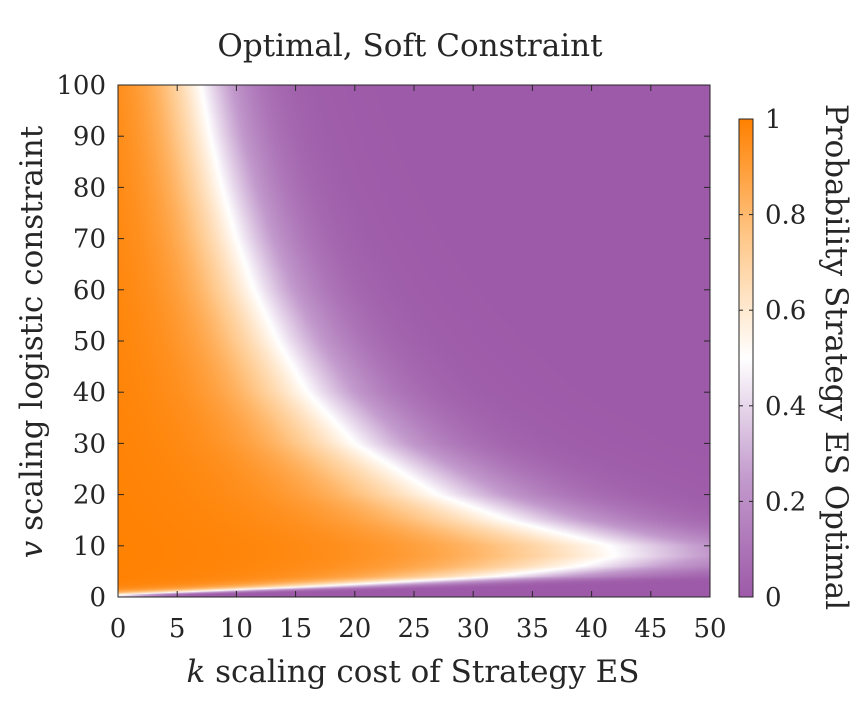 Image resolution: width=859 pixels, height=703 pixels. I want to click on y-tick-label: 100, so click(81, 86).